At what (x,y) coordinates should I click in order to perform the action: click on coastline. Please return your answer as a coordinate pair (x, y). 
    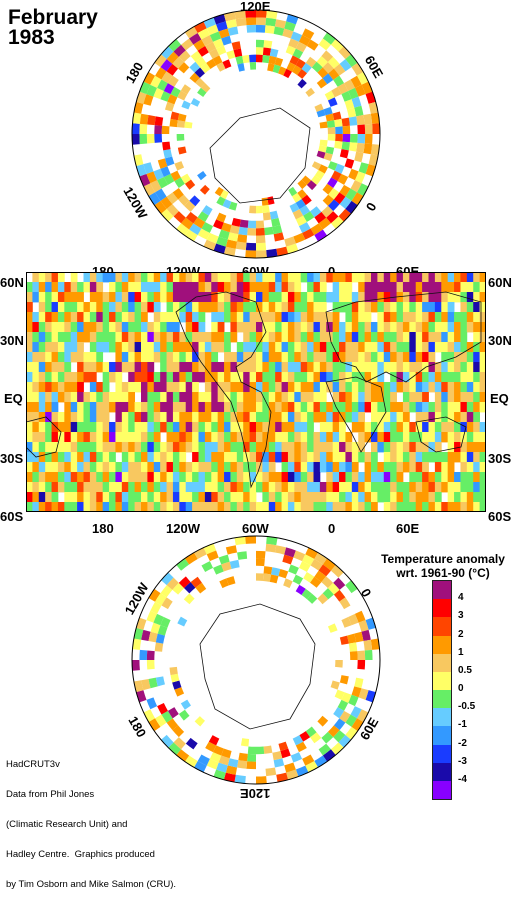
    Looking at the image, I should click on (403, 337).